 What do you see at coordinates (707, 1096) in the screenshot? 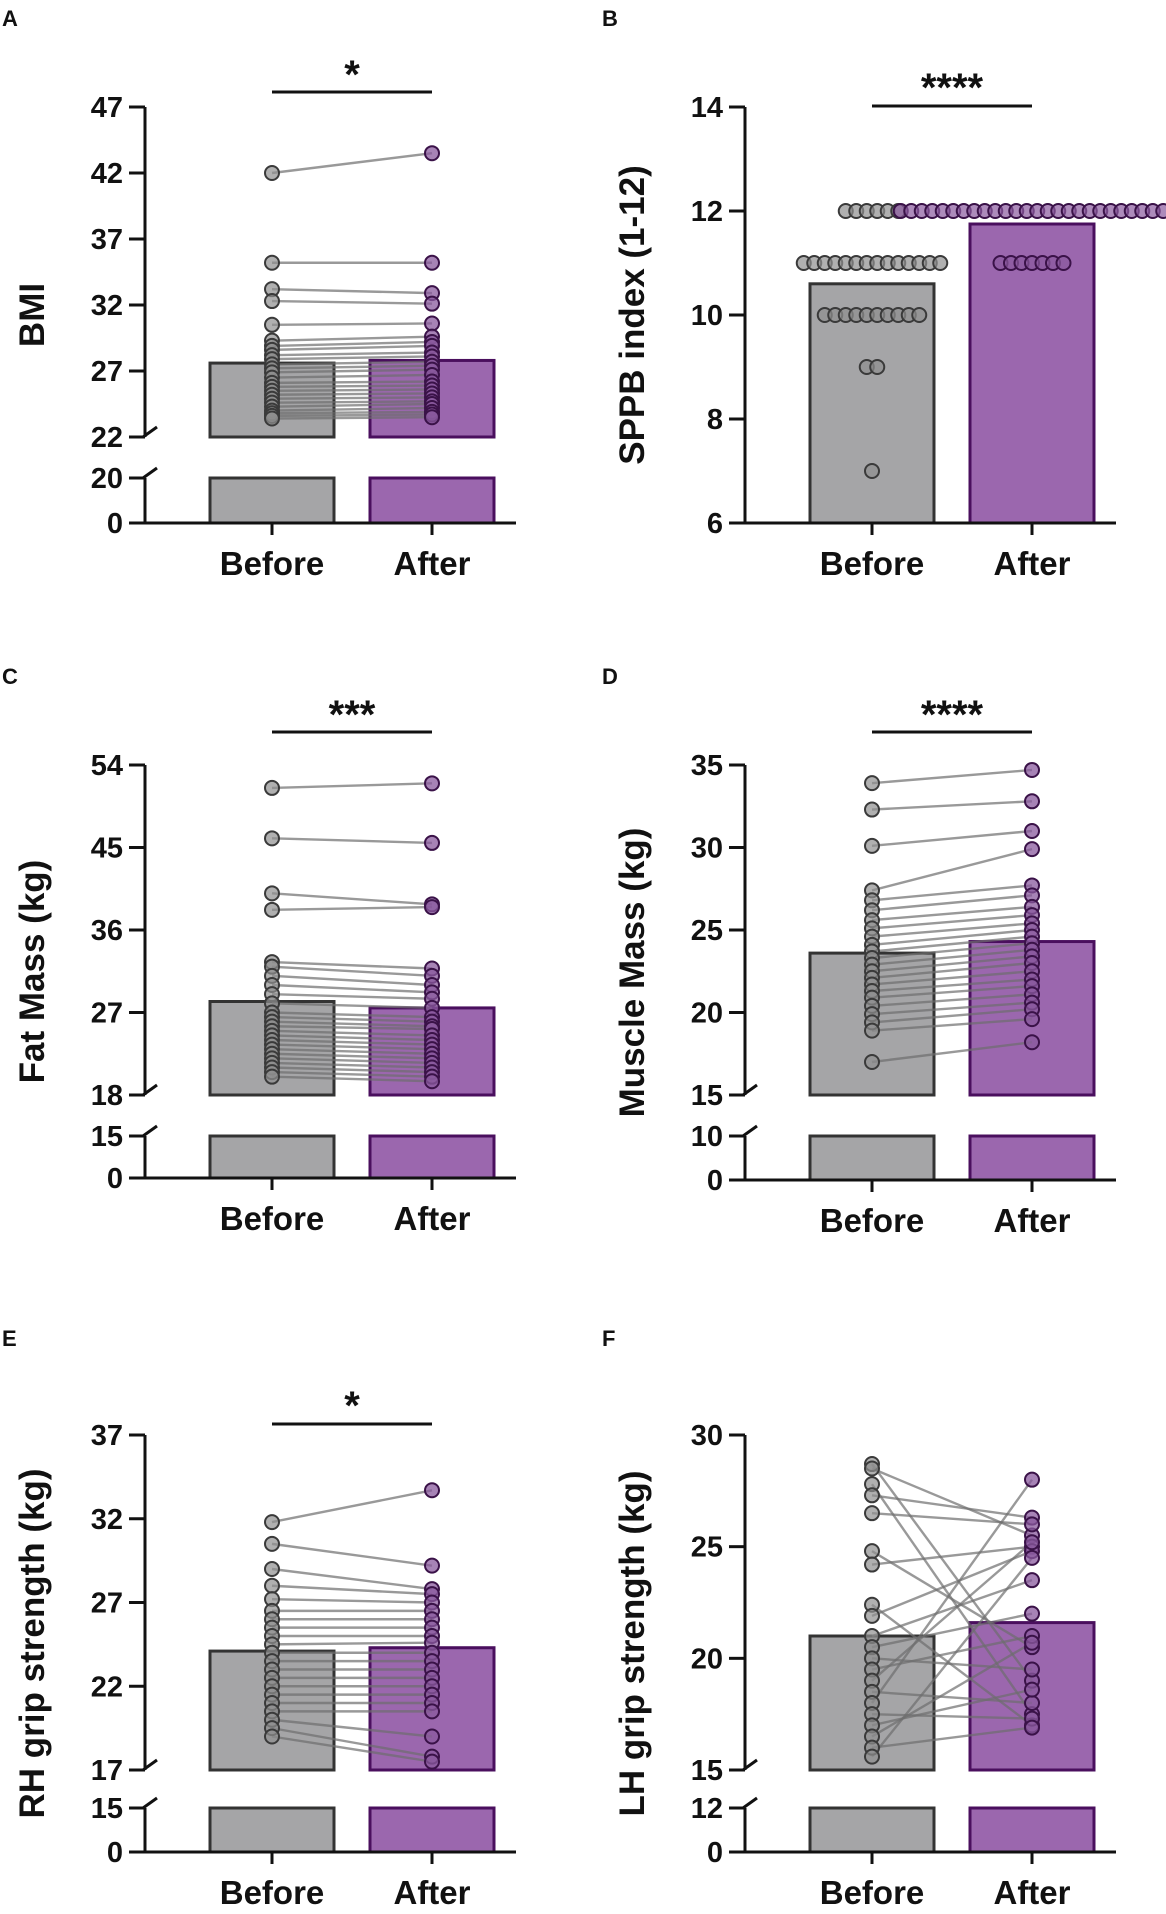
I see `y-tick-label: 15` at bounding box center [707, 1096].